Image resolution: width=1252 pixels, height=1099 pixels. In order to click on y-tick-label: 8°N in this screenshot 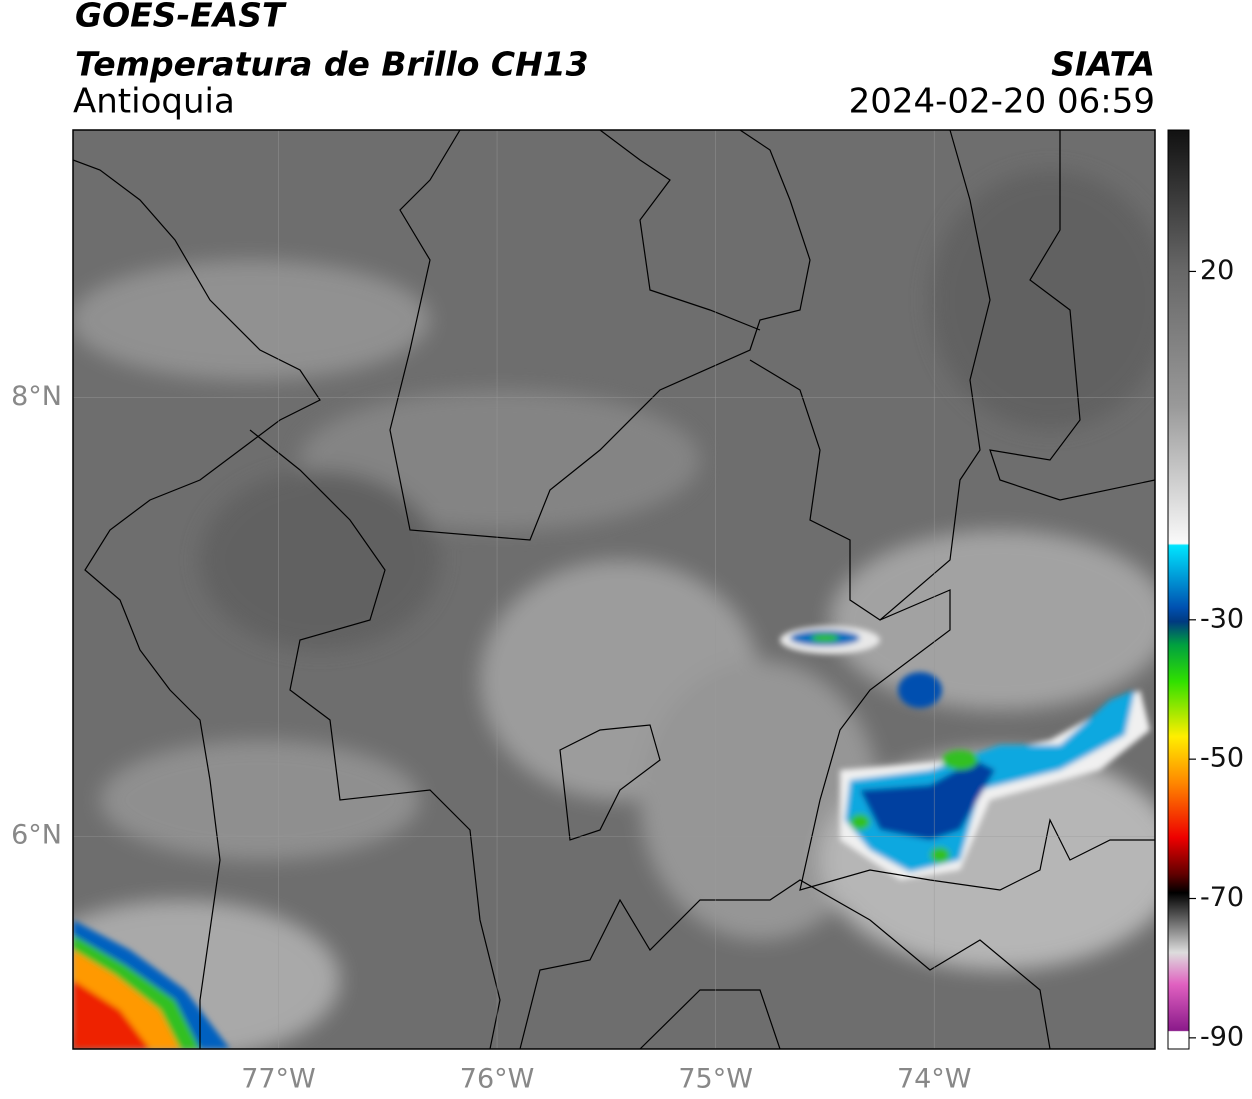, I will do `click(36, 396)`.